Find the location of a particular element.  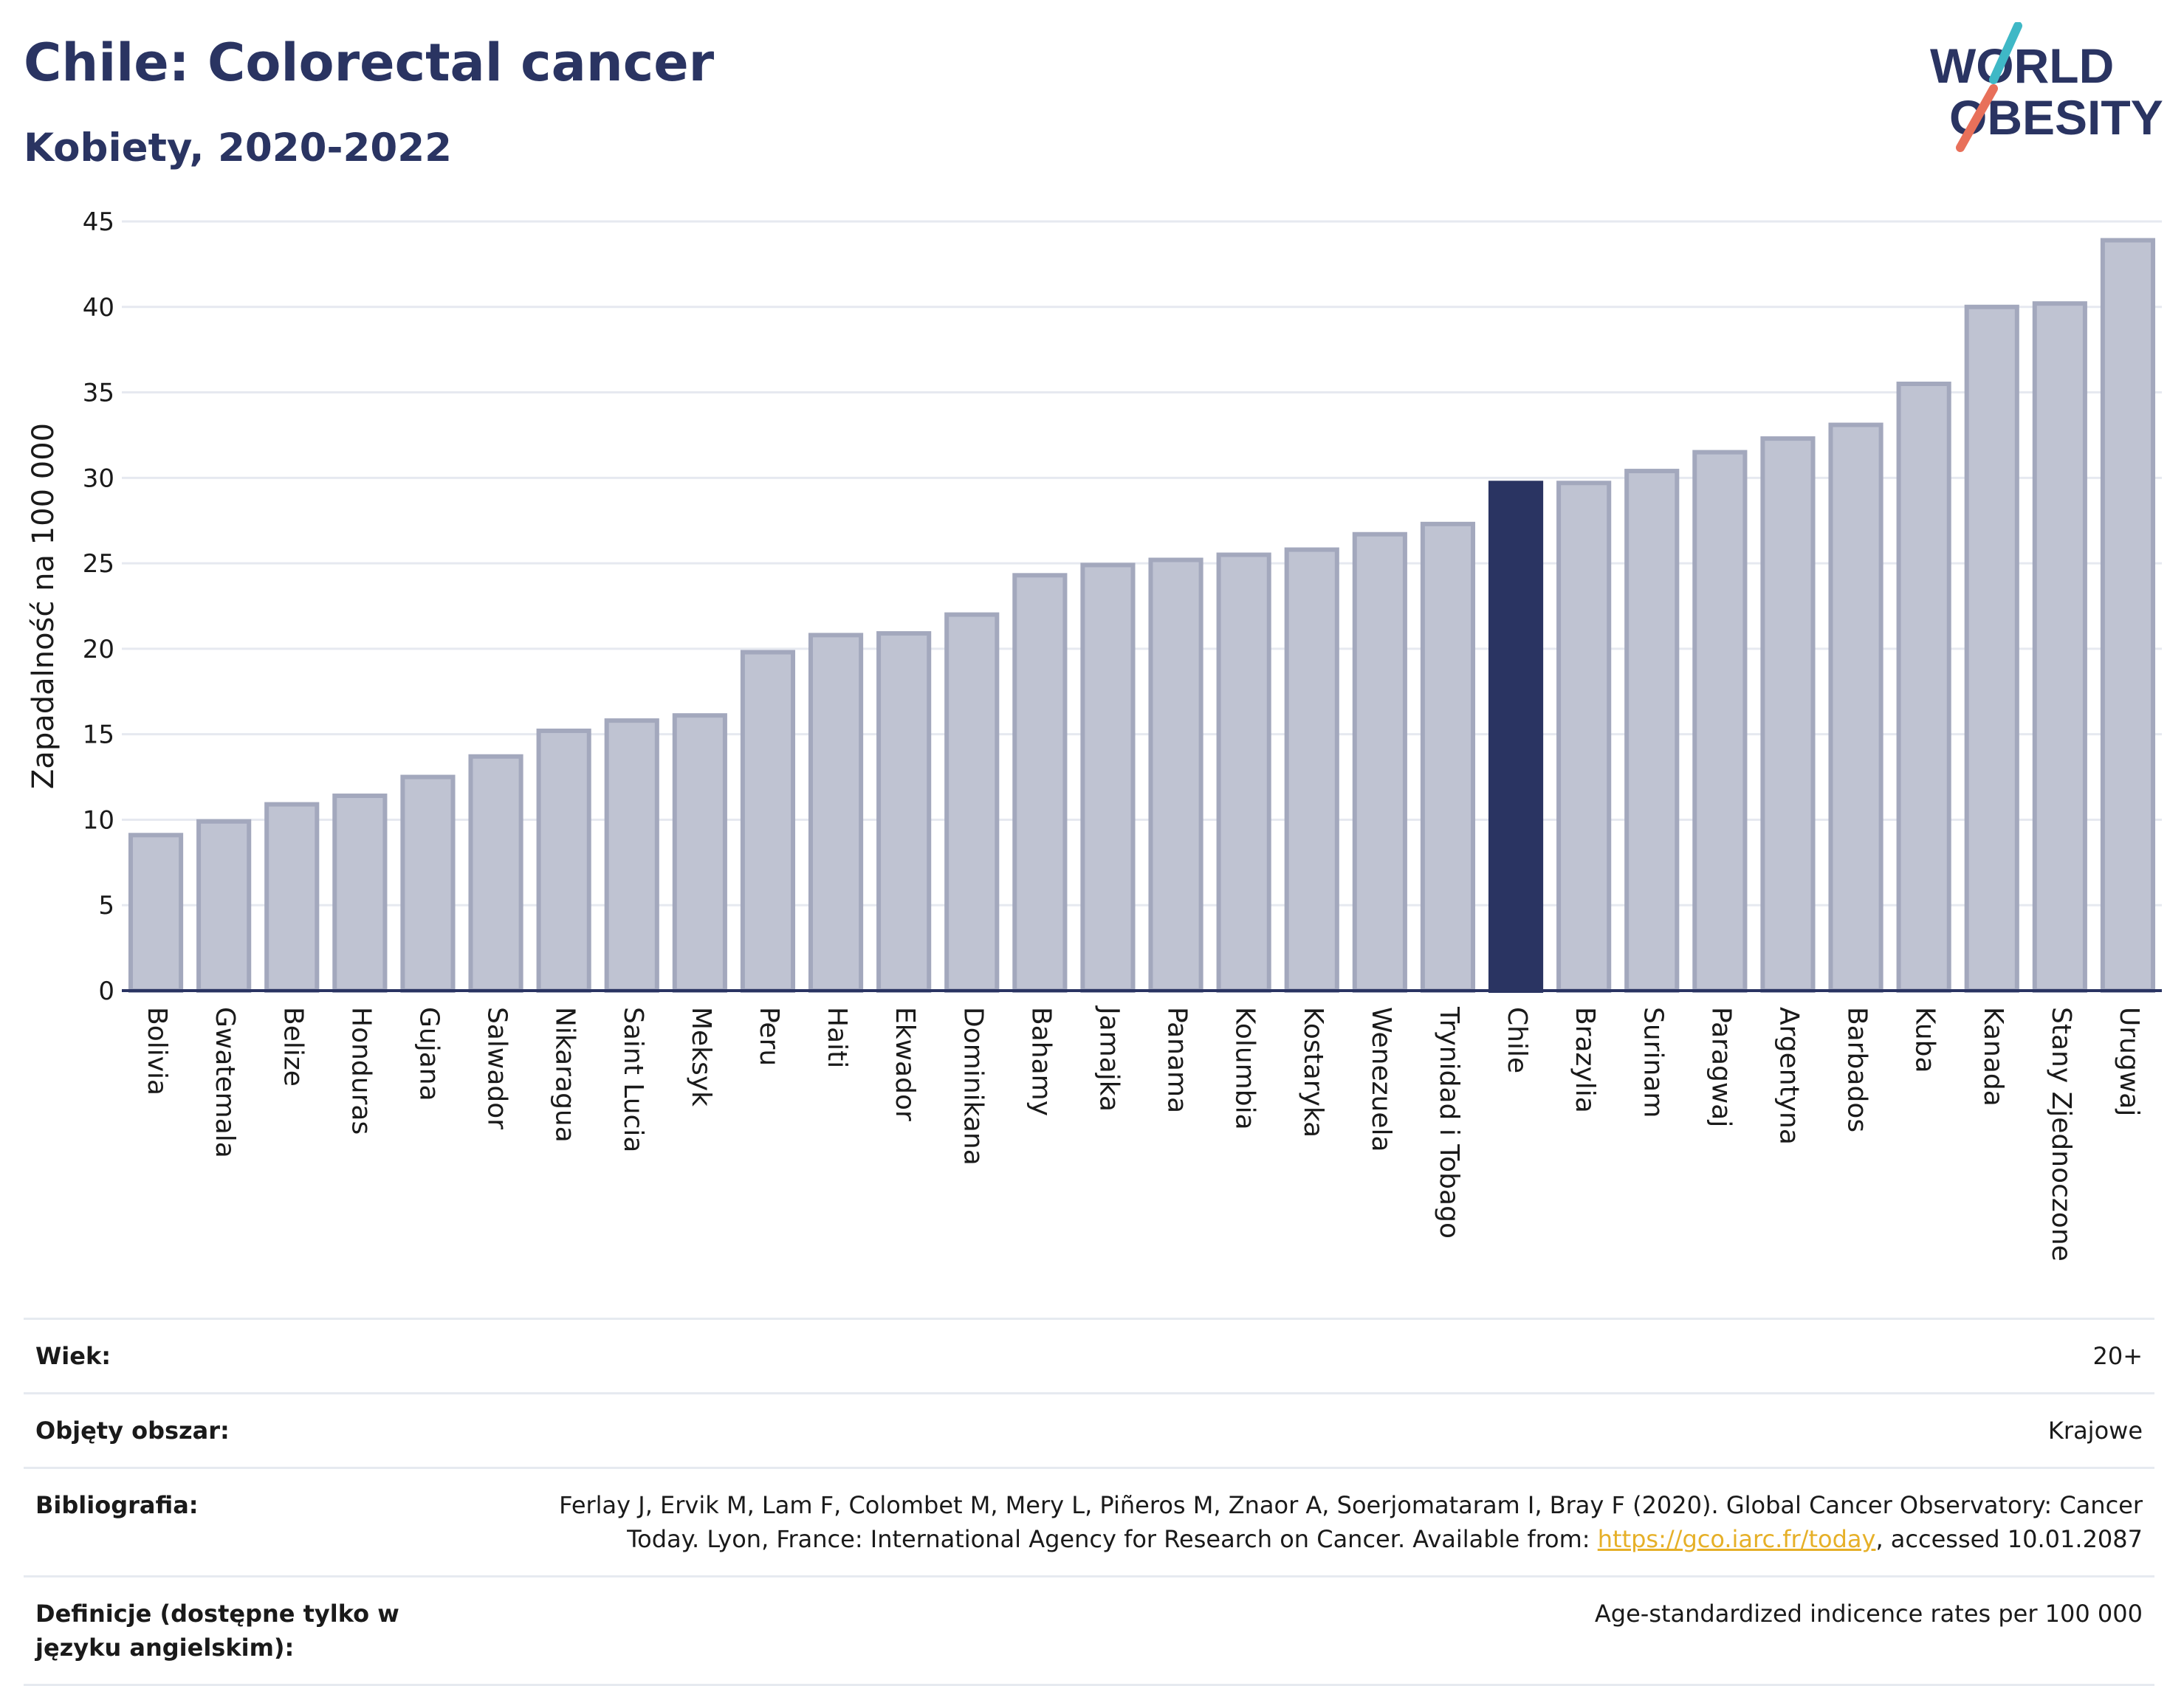

bibliography-link: https://gco.iarc.fr/today is located at coordinates (1736, 1539).